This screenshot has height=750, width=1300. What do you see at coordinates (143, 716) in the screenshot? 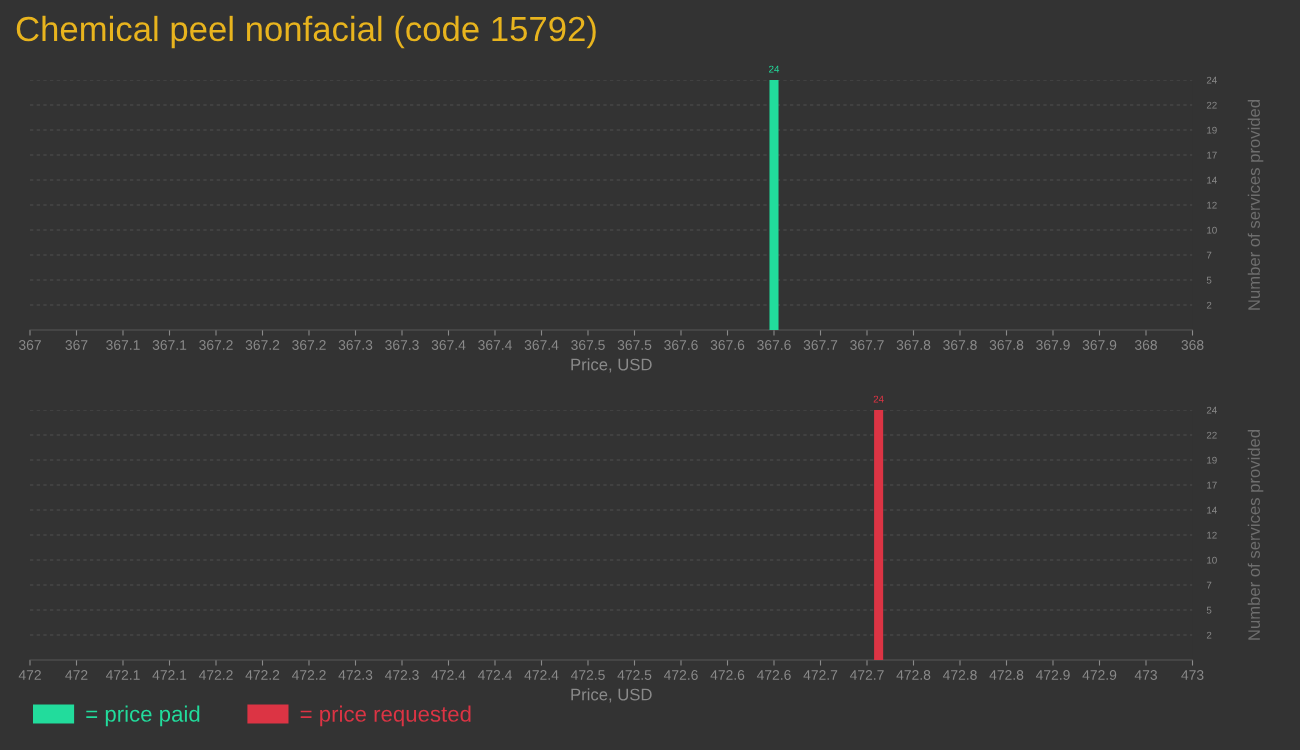
I see `legend-label: = price paid` at bounding box center [143, 716].